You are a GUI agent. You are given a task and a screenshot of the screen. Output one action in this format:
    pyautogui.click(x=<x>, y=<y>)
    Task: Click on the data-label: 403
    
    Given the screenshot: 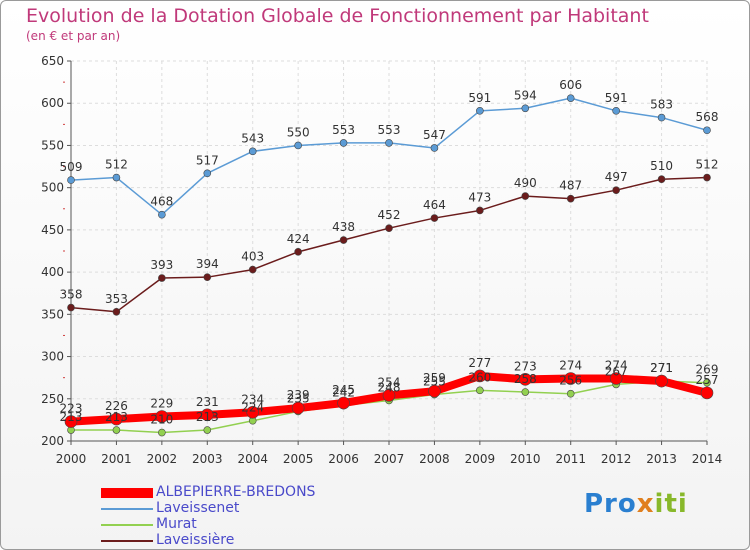 What is the action you would take?
    pyautogui.click(x=252, y=257)
    